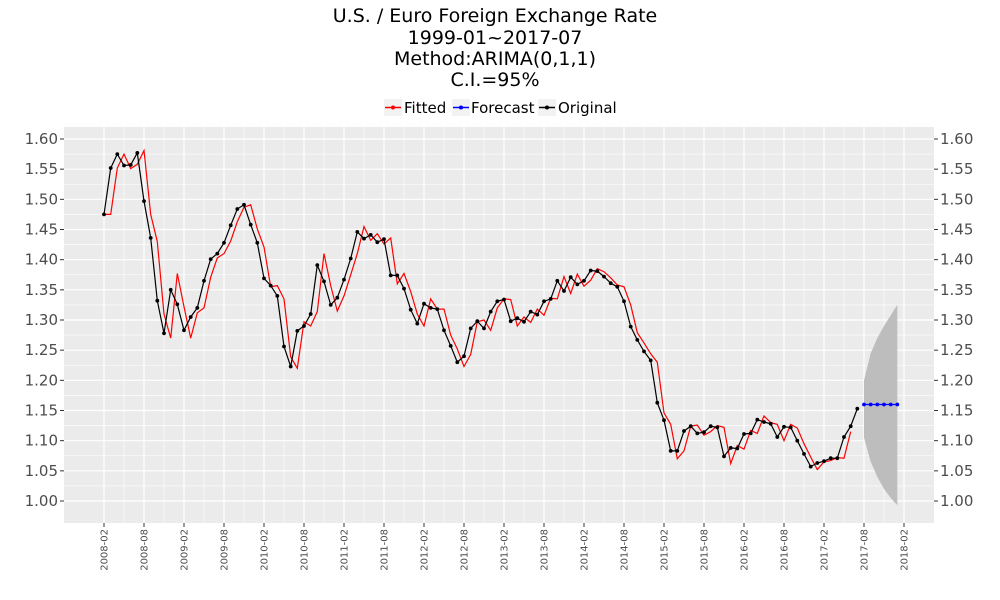 The height and width of the screenshot is (600, 1000). I want to click on chart-title-line-1: U.S. / Euro Foreign Exchange Rate, so click(495, 16).